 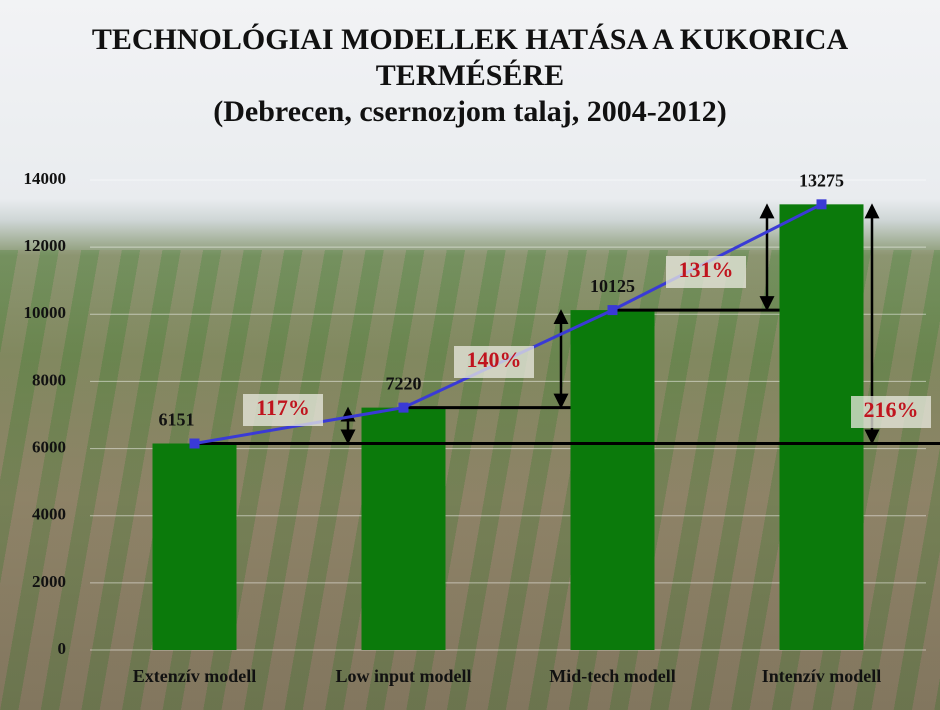 What do you see at coordinates (62, 648) in the screenshot?
I see `y-tick-label: 0` at bounding box center [62, 648].